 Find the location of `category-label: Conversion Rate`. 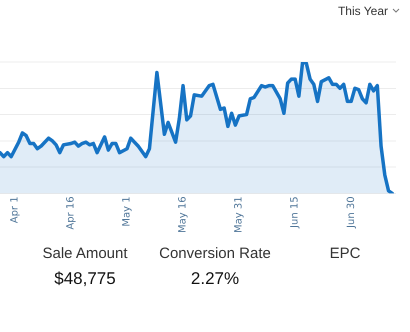

category-label: Conversion Rate is located at coordinates (215, 253).